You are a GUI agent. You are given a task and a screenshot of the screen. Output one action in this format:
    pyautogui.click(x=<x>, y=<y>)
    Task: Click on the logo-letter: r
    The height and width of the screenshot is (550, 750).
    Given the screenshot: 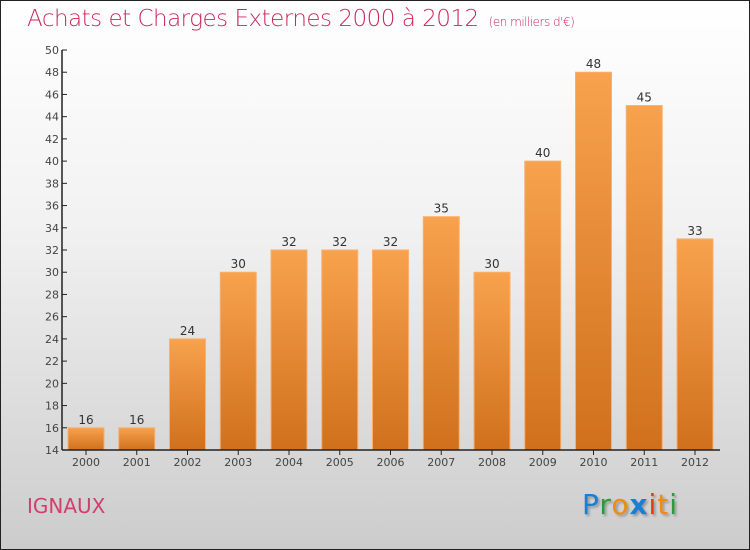 What is the action you would take?
    pyautogui.click(x=605, y=504)
    